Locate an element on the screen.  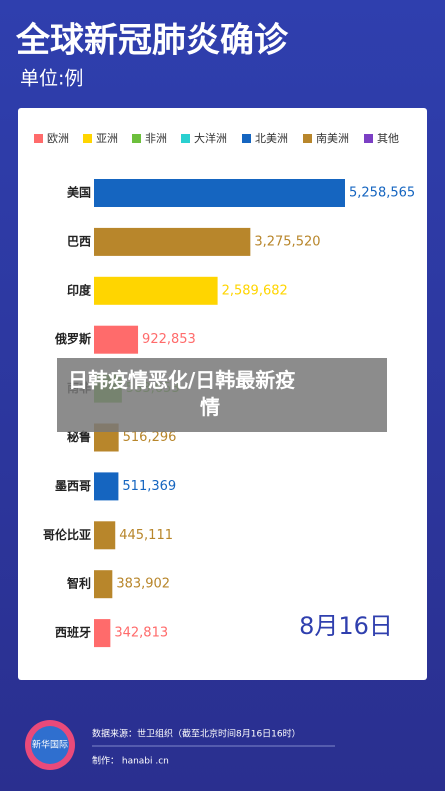
source: 数据来源：世卫组织（截至北京时间8月16日16时） is located at coordinates (196, 734).